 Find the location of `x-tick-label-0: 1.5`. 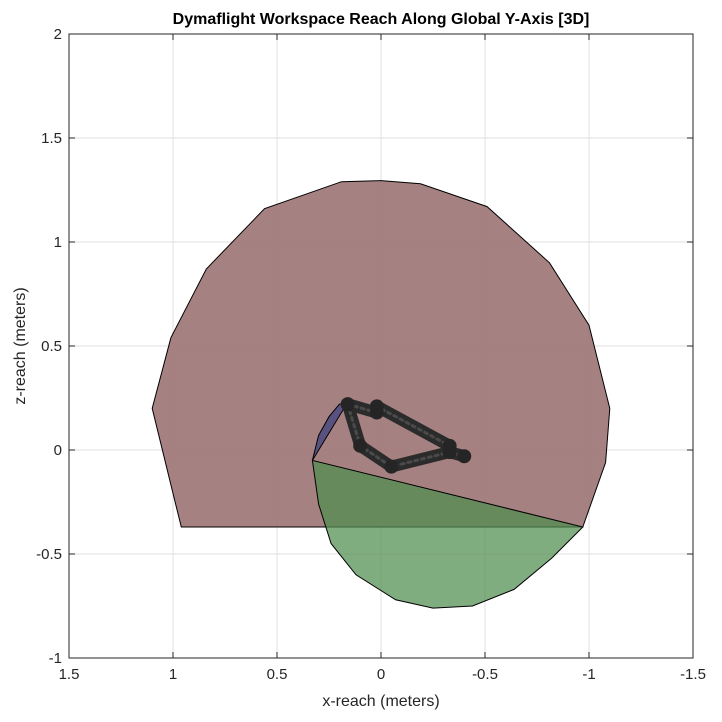

x-tick-label-0: 1.5 is located at coordinates (69, 674).